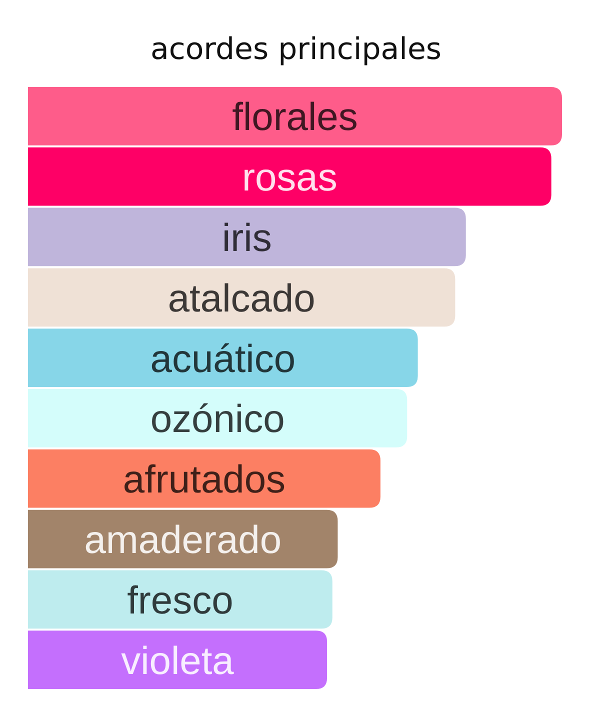 The height and width of the screenshot is (721, 590). Describe the element at coordinates (296, 49) in the screenshot. I see `chart-title: acordes principales` at that location.